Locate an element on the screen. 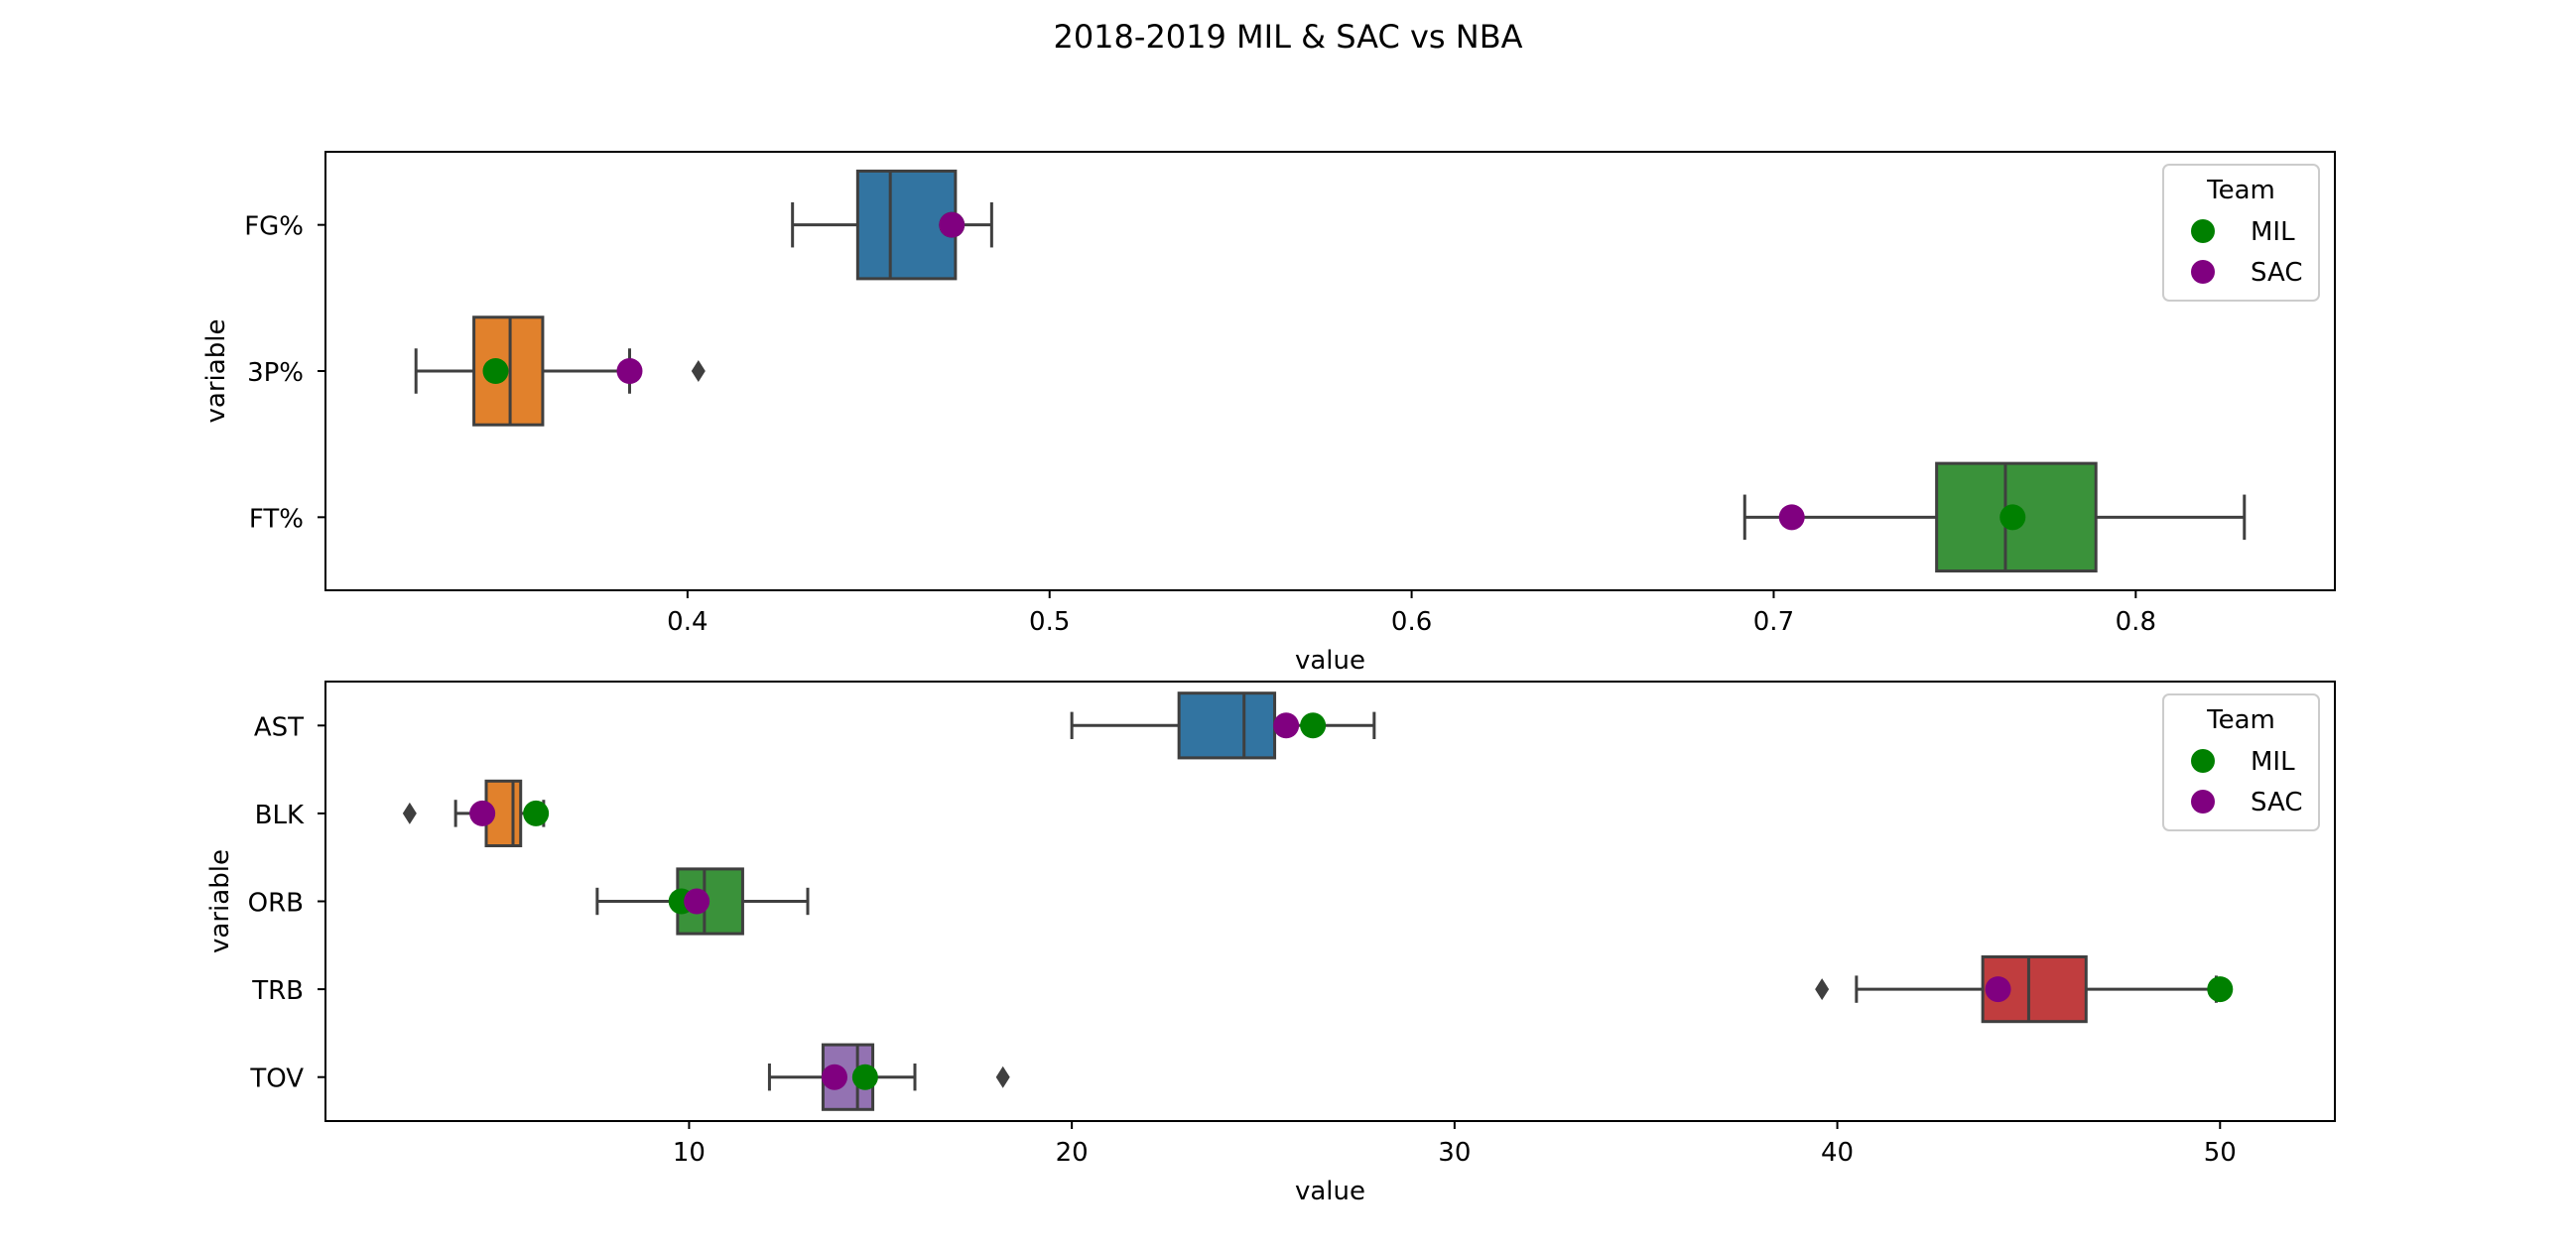 This screenshot has width=2576, height=1254. x-tick-label-top-4: 0.8 is located at coordinates (2136, 622).